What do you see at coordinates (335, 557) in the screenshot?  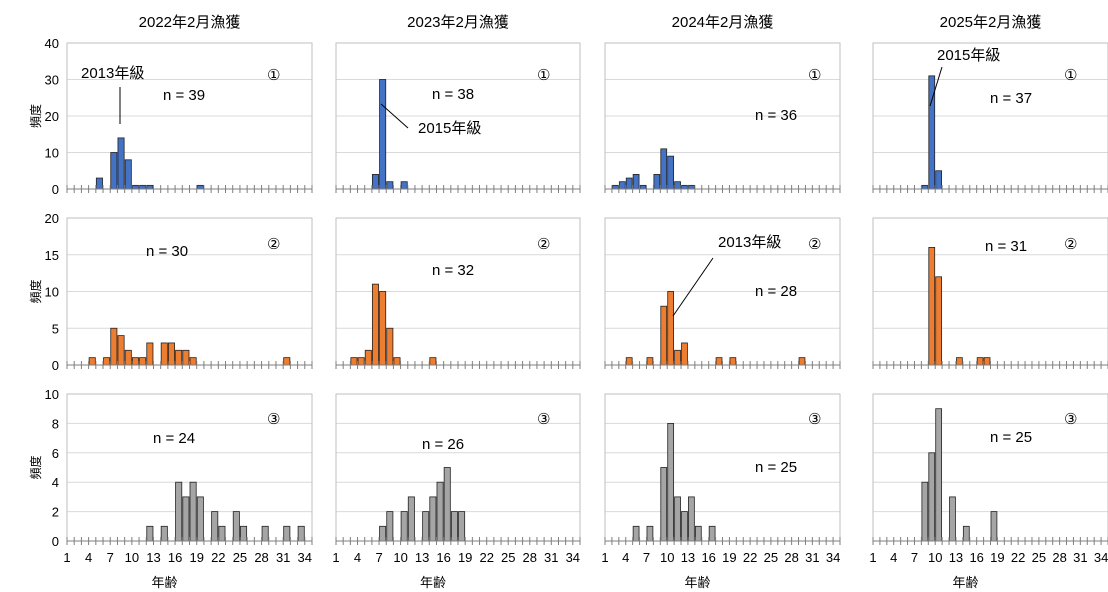 I see `x-tick-label-c2-1: 1` at bounding box center [335, 557].